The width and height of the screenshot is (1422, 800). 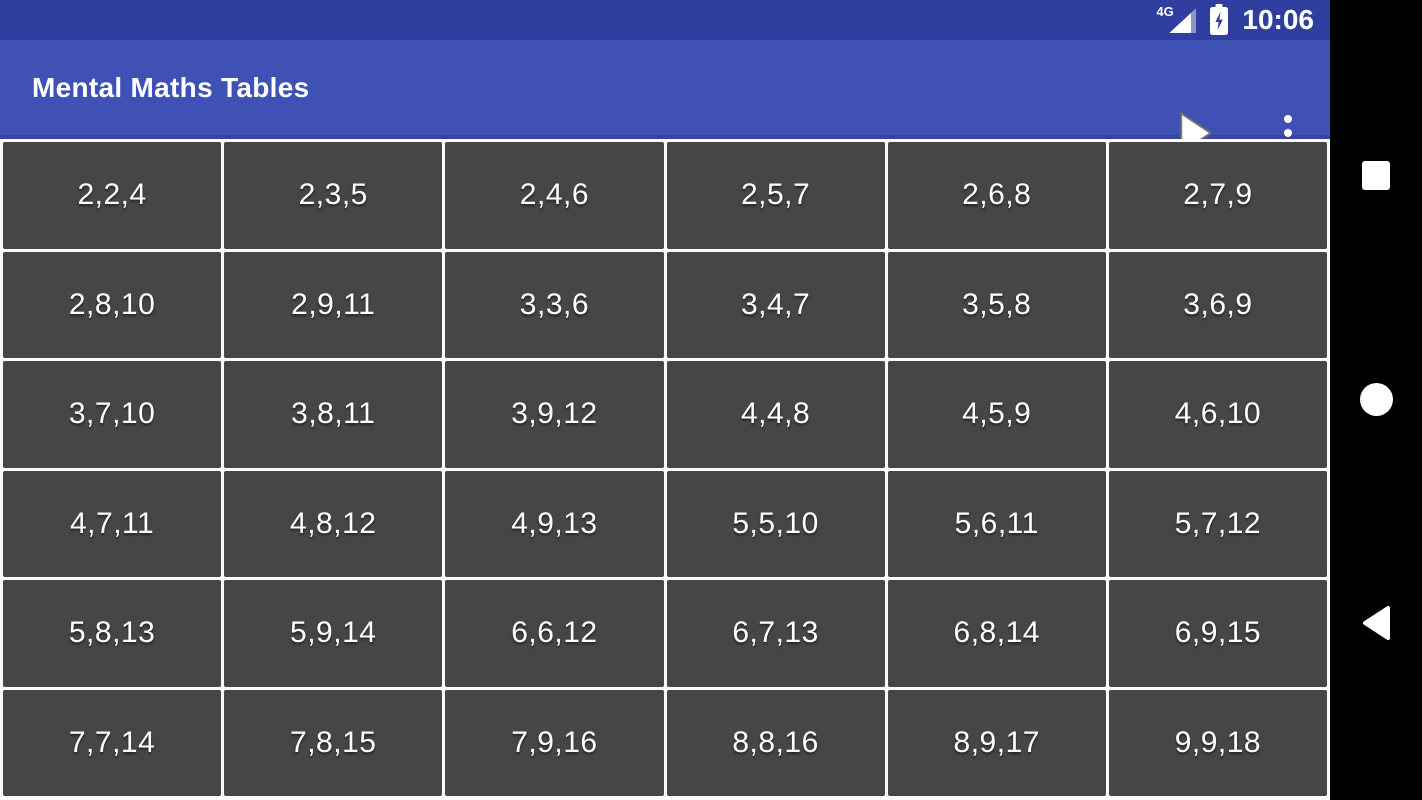 I want to click on fact-cell: 2,7,9, so click(x=1217, y=195).